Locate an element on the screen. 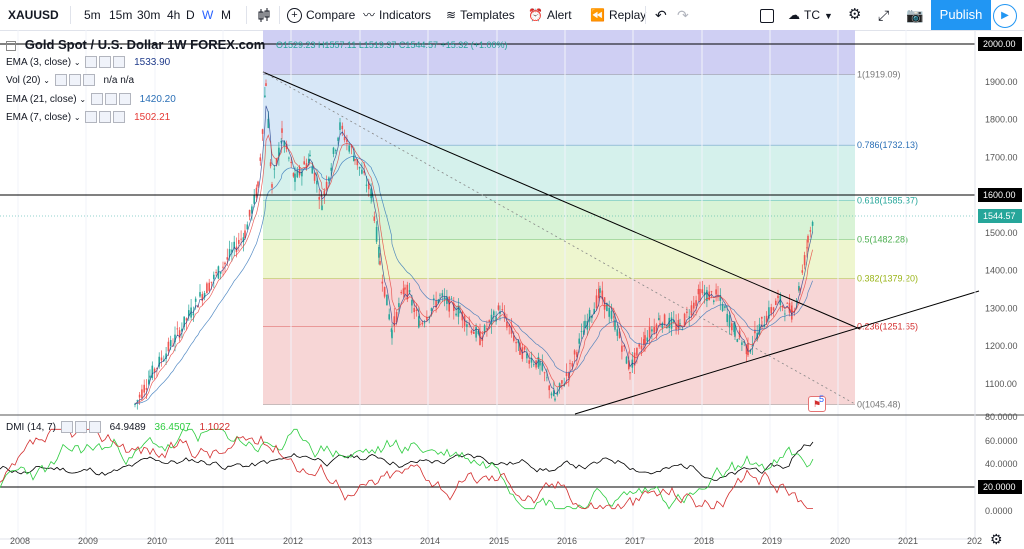 The image size is (1024, 549). price-tag-label: 2000.00 is located at coordinates (999, 44).